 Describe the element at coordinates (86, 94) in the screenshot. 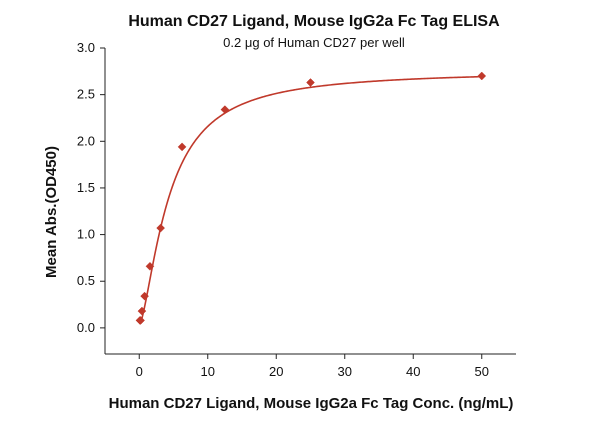

I see `y-tick-label: 2.5` at that location.